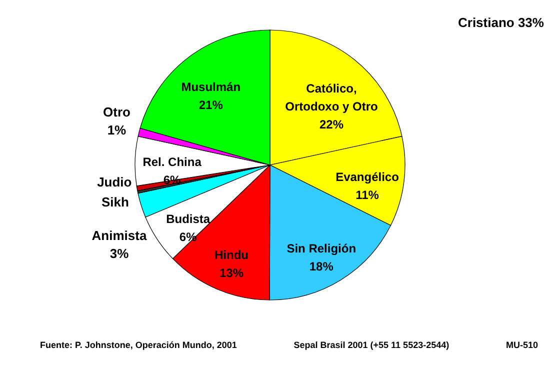  I want to click on slice-label: Católico, Ortodoxo y Otro, so click(331, 98).